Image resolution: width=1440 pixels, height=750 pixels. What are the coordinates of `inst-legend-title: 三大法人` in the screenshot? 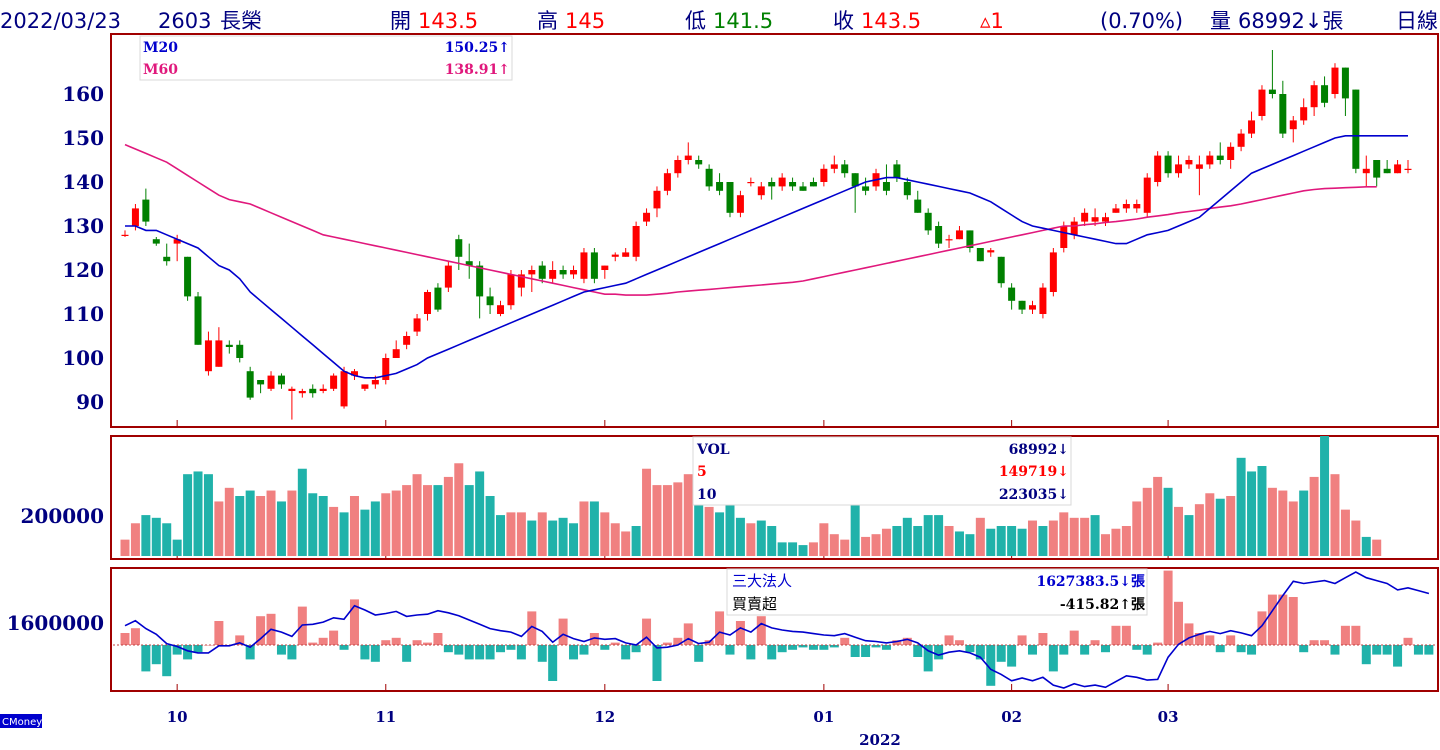 It's located at (762, 581).